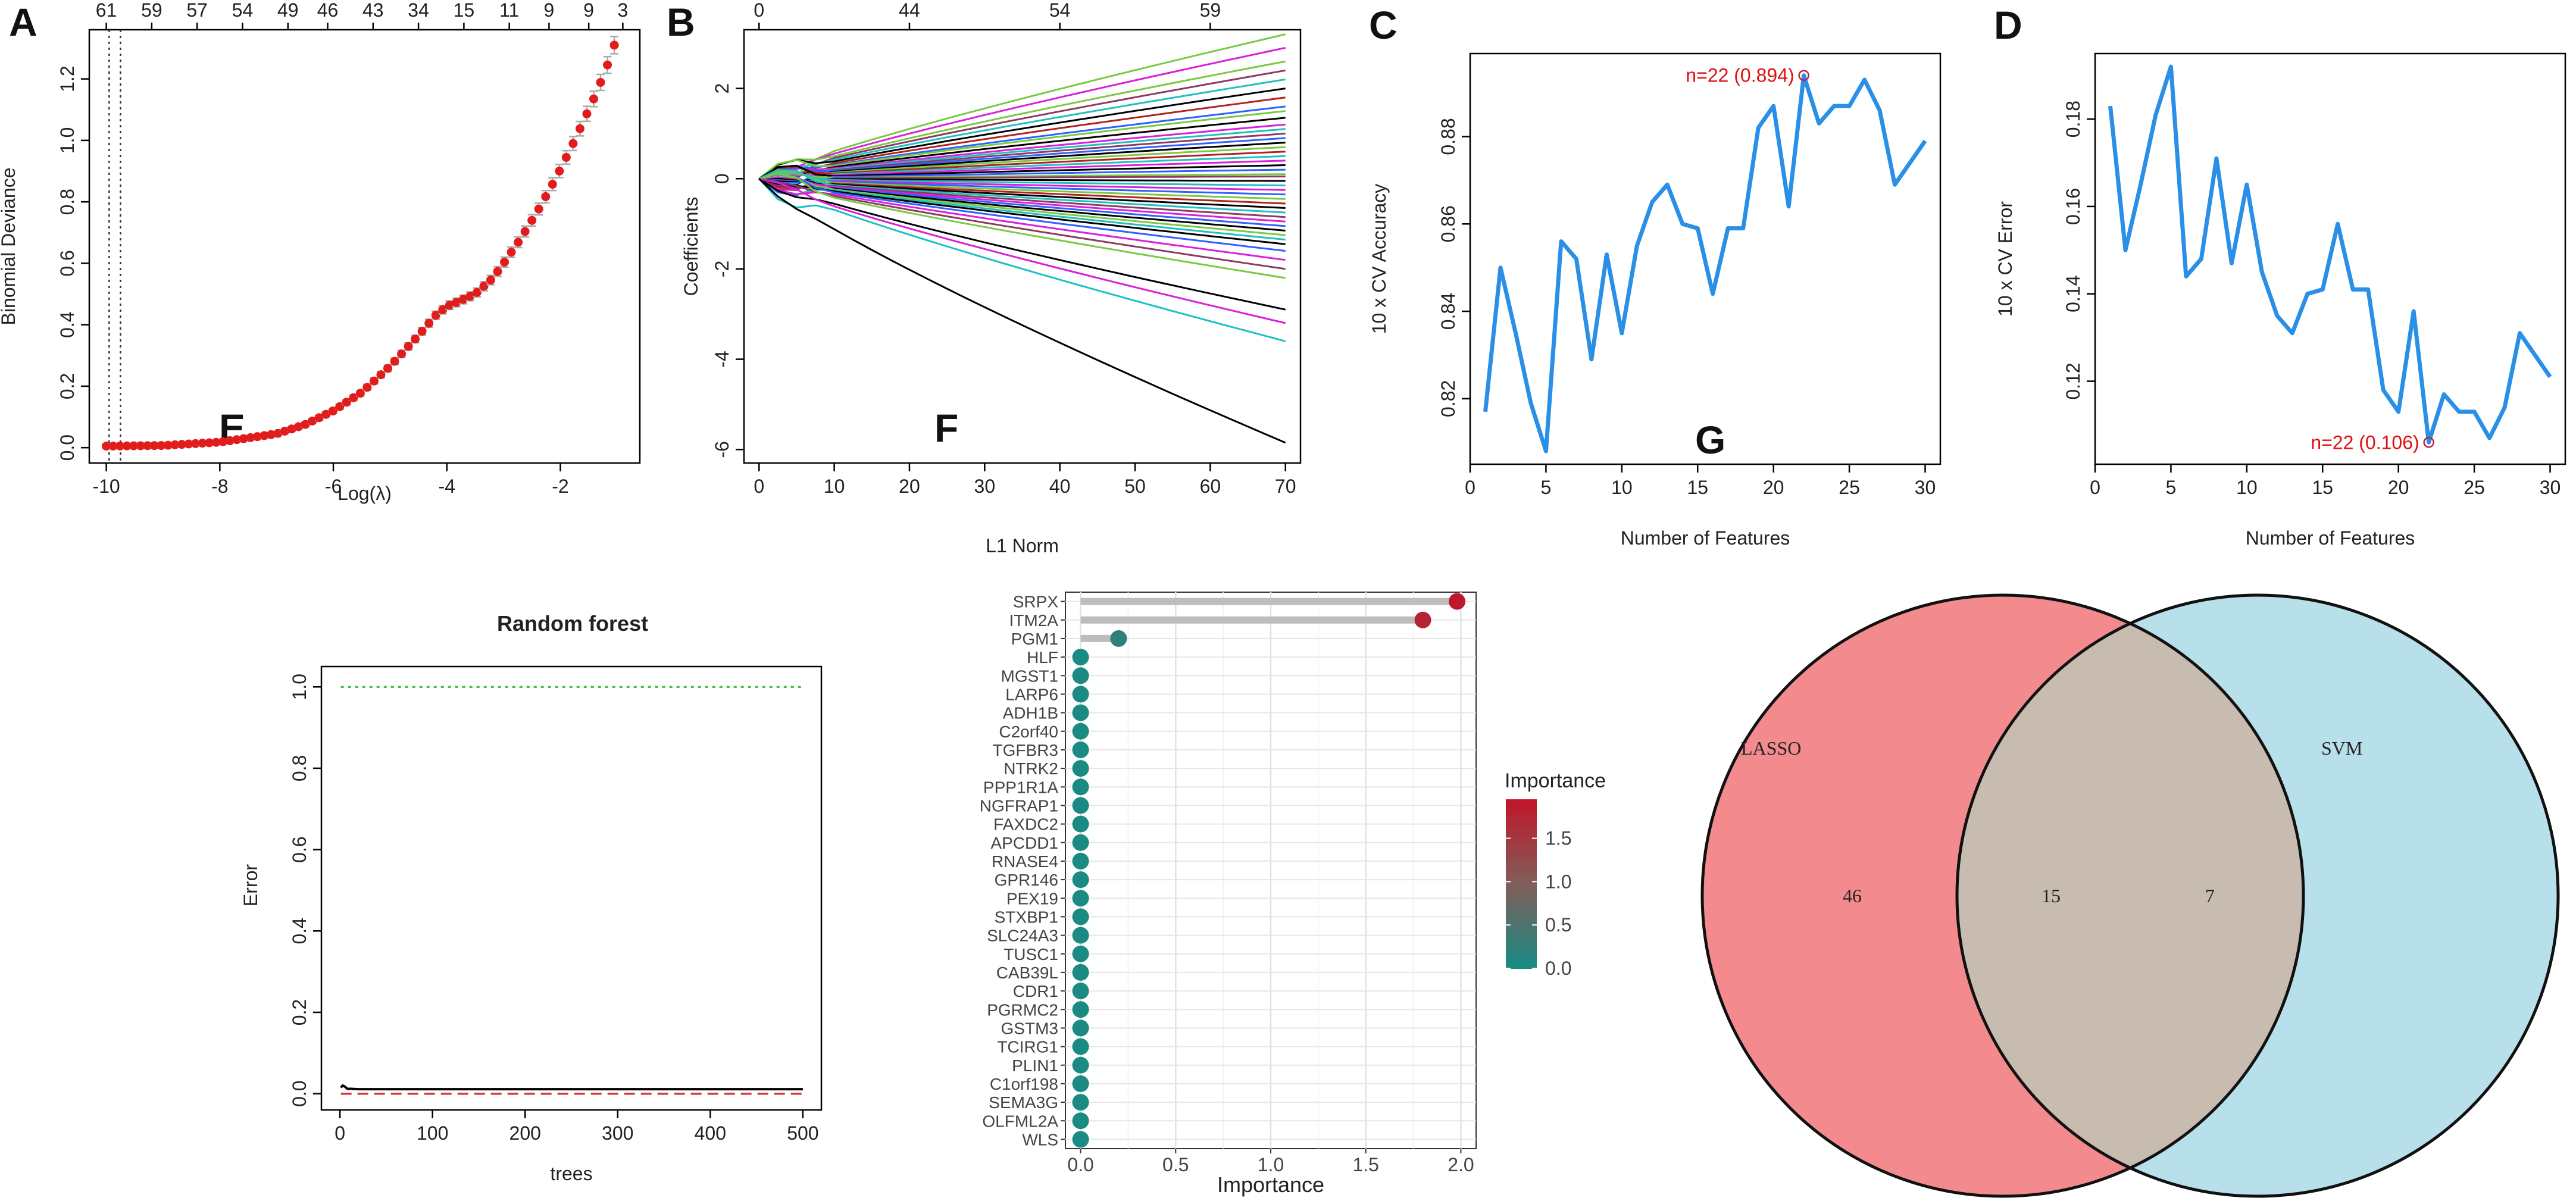  What do you see at coordinates (299, 931) in the screenshot?
I see `y-tick-label: 0.4` at bounding box center [299, 931].